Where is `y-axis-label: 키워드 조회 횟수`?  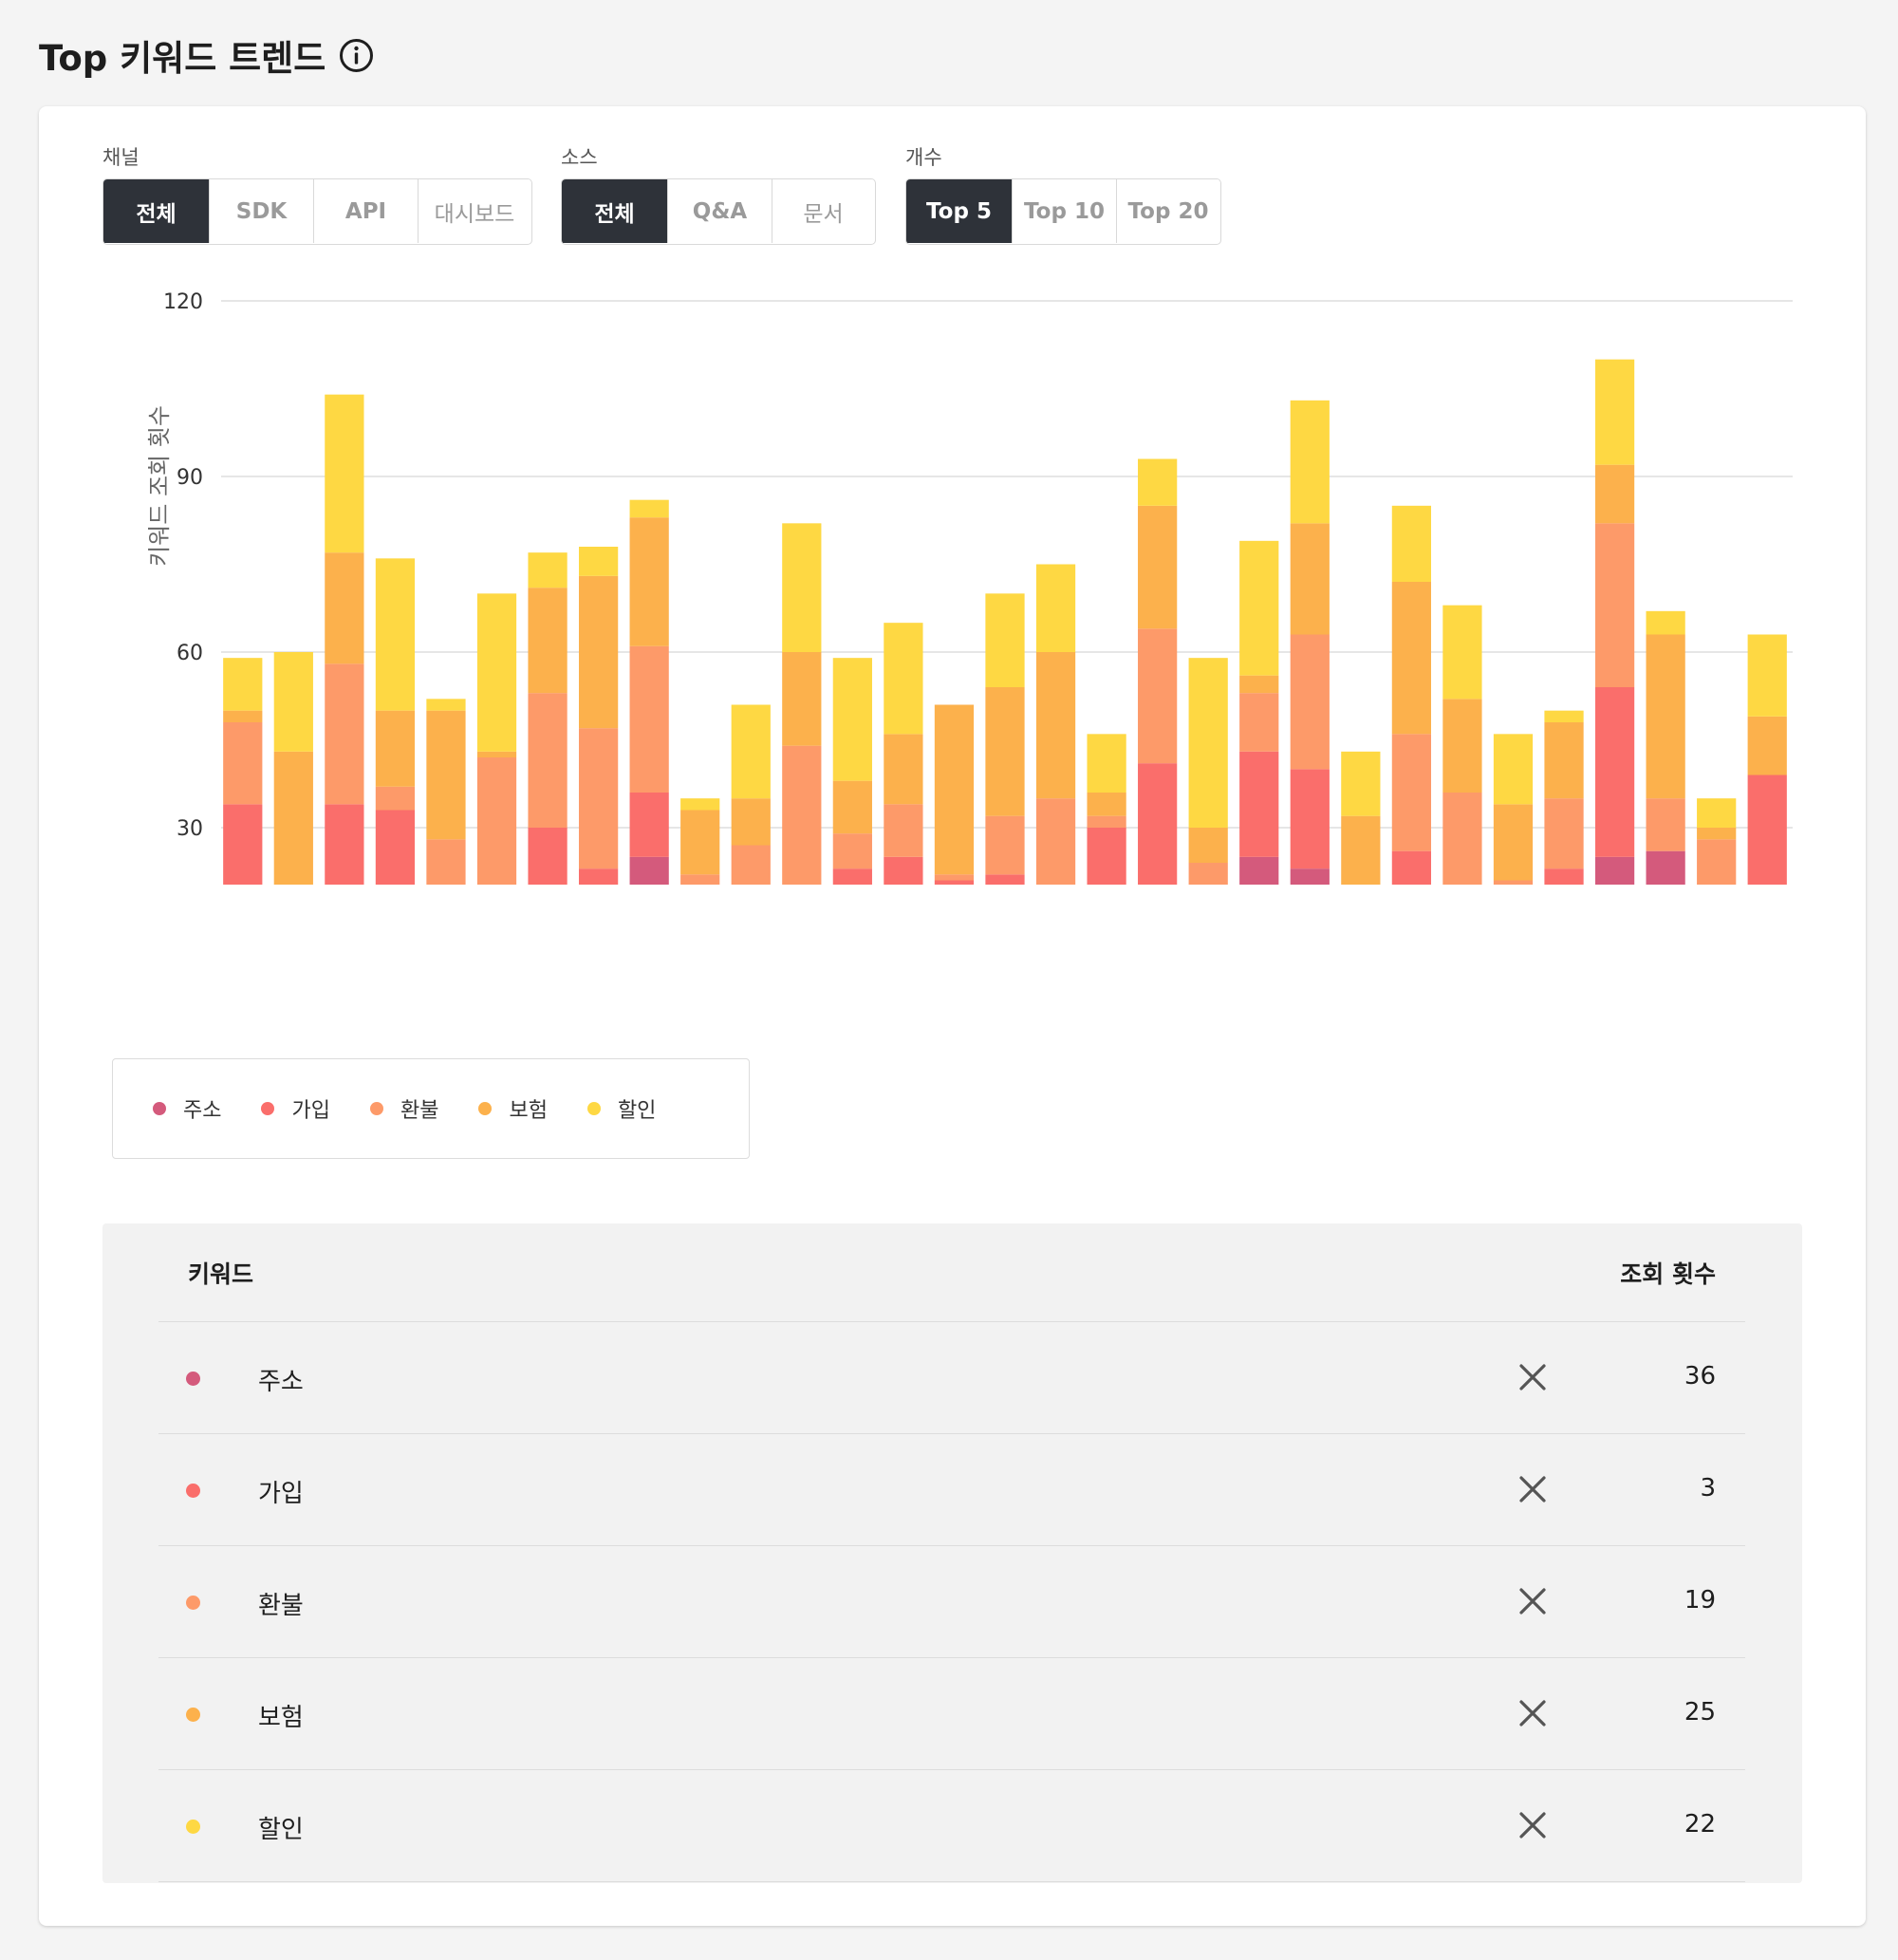
y-axis-label: 키워드 조회 횟수 is located at coordinates (159, 486).